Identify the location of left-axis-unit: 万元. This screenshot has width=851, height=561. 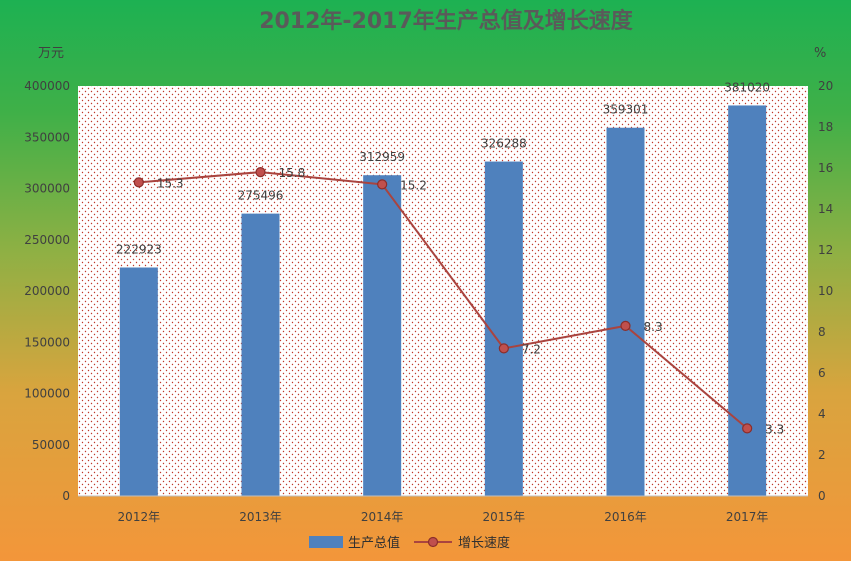
(51, 53).